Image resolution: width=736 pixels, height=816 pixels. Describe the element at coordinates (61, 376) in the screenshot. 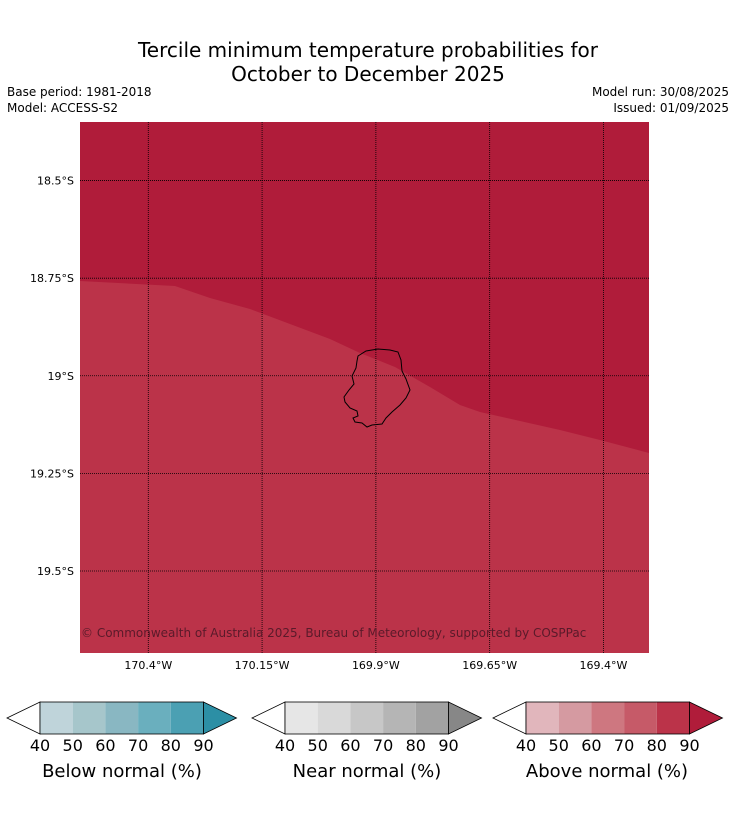

I see `lat-tick-label: 19°S` at that location.